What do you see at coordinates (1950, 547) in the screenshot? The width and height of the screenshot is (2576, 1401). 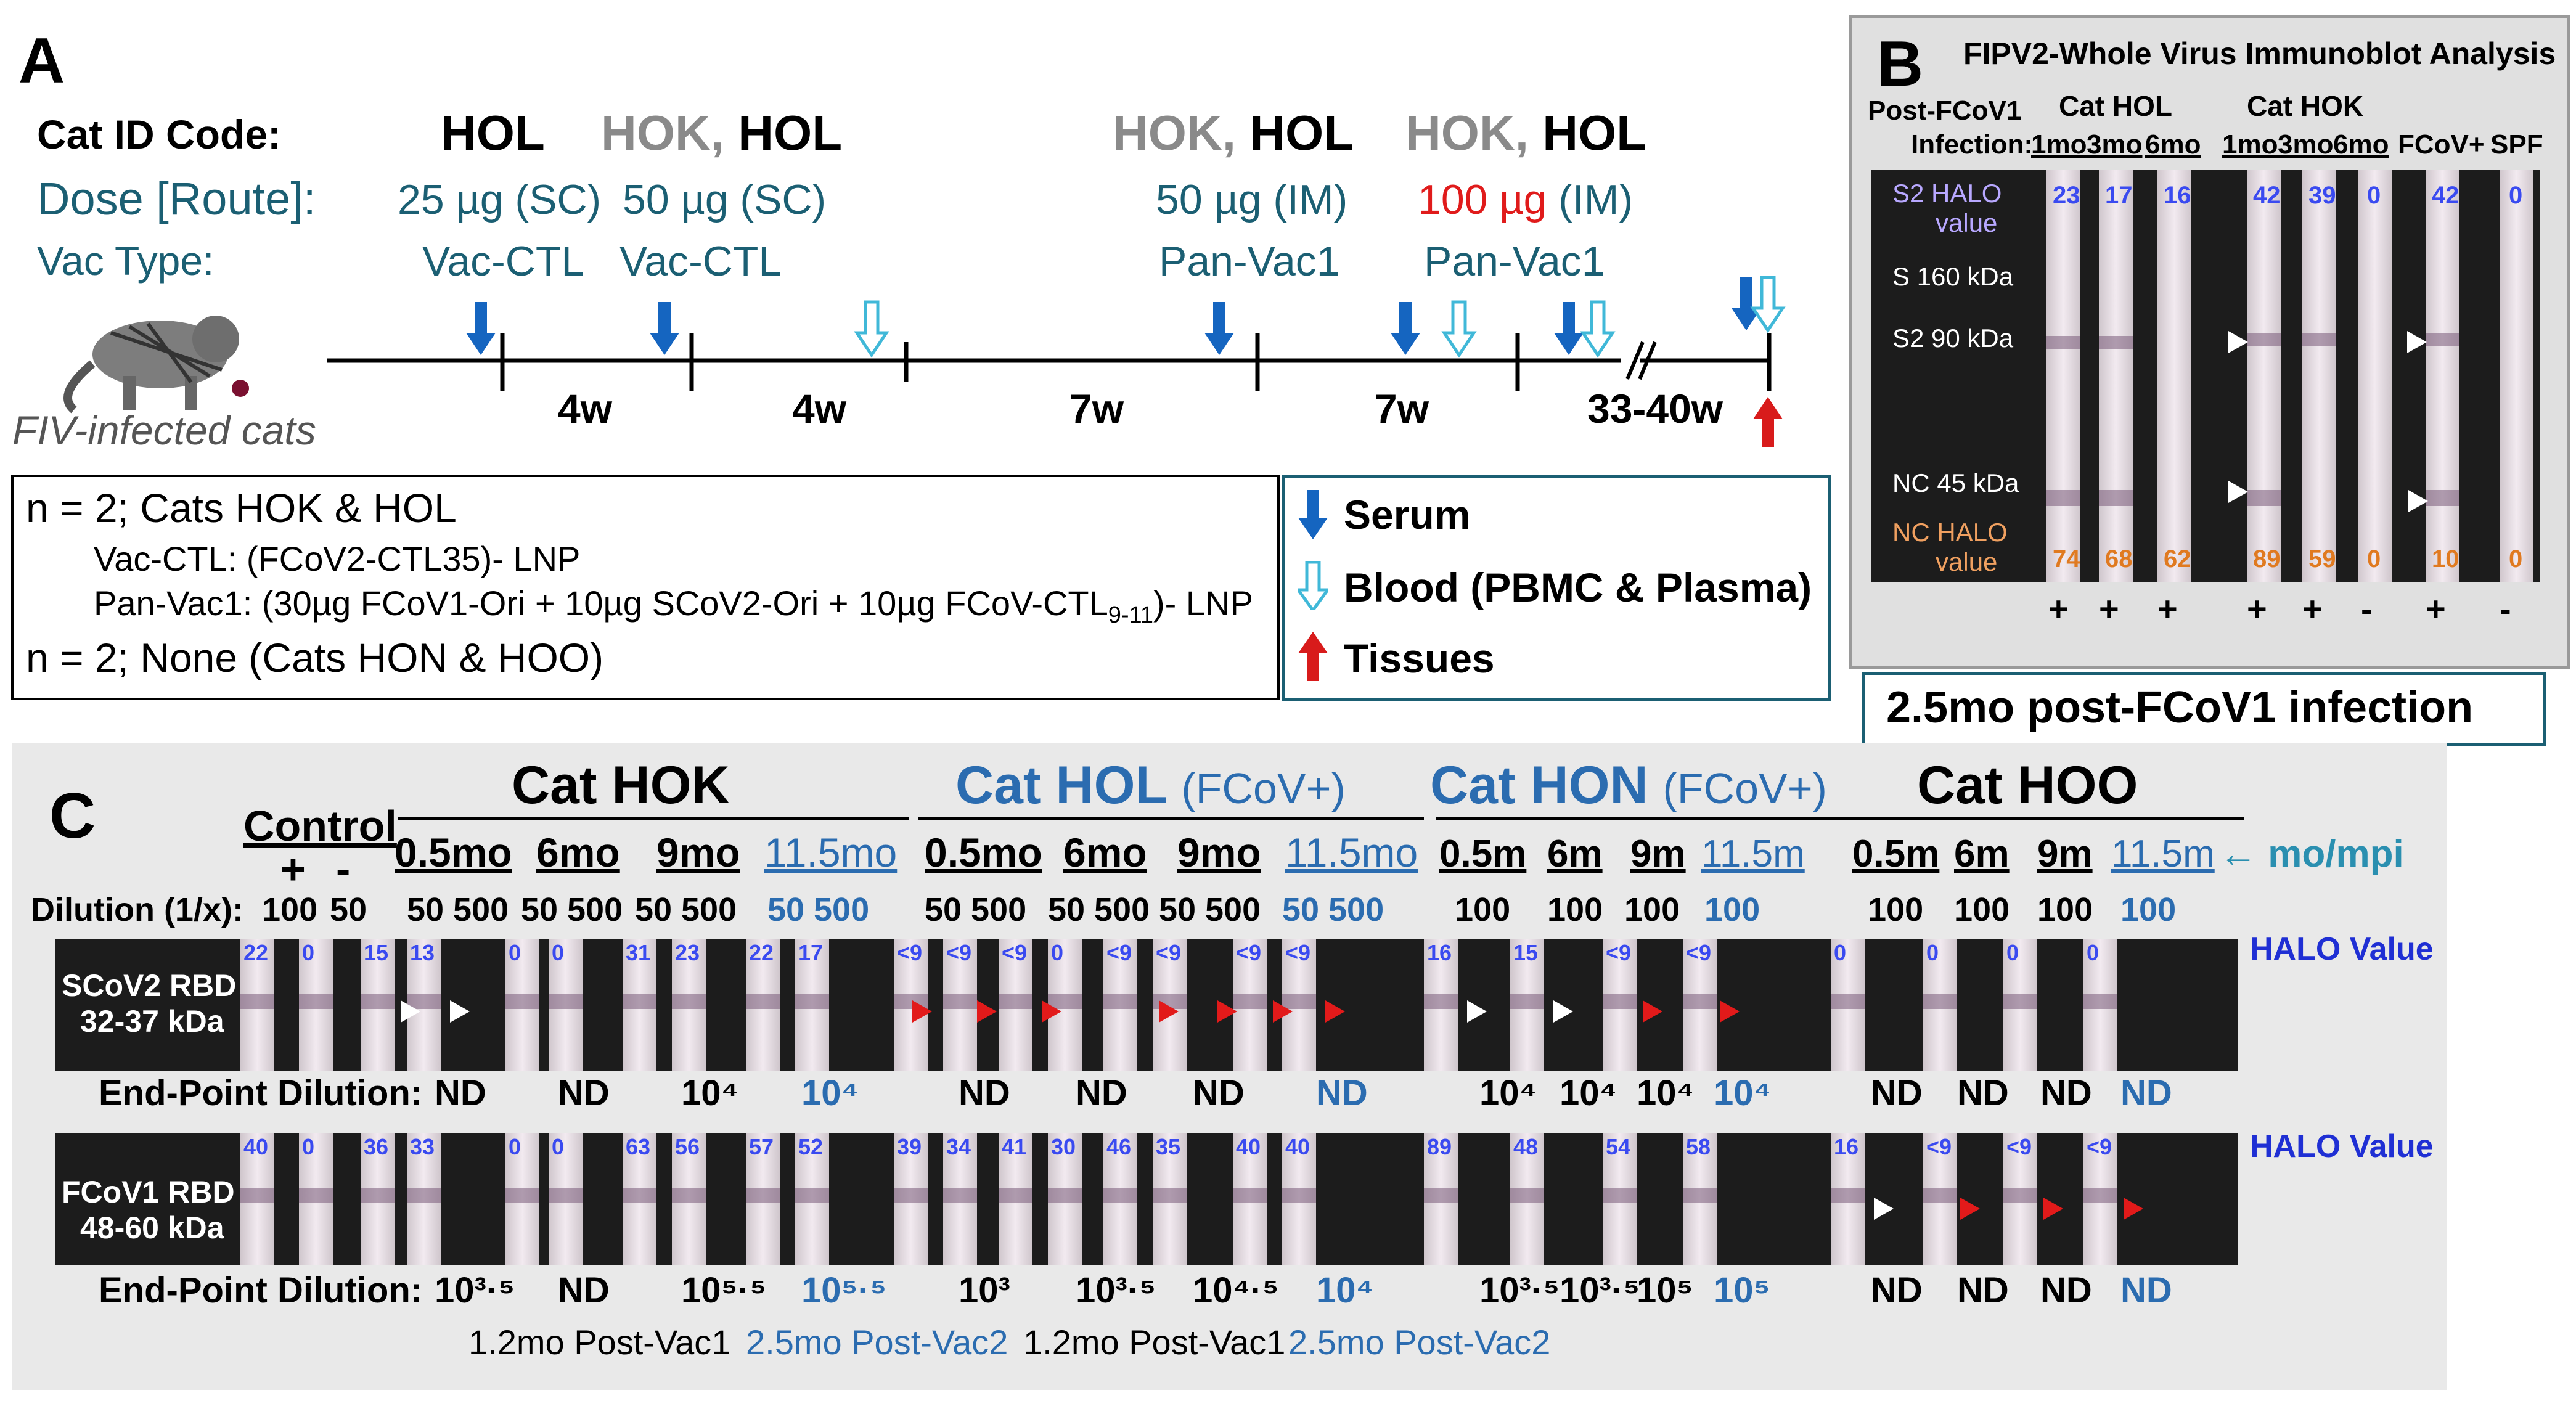 I see `nc-halo-label: NC HALO value` at bounding box center [1950, 547].